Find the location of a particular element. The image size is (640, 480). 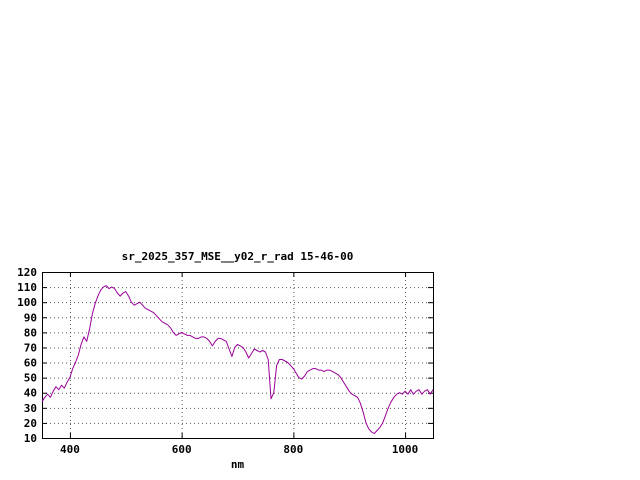

x-tick-label: 1000 is located at coordinates (405, 449).